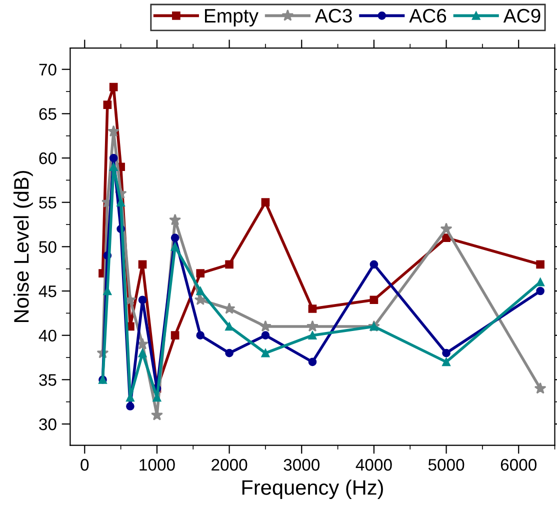  What do you see at coordinates (446, 464) in the screenshot?
I see `x-tick-label: 5000` at bounding box center [446, 464].